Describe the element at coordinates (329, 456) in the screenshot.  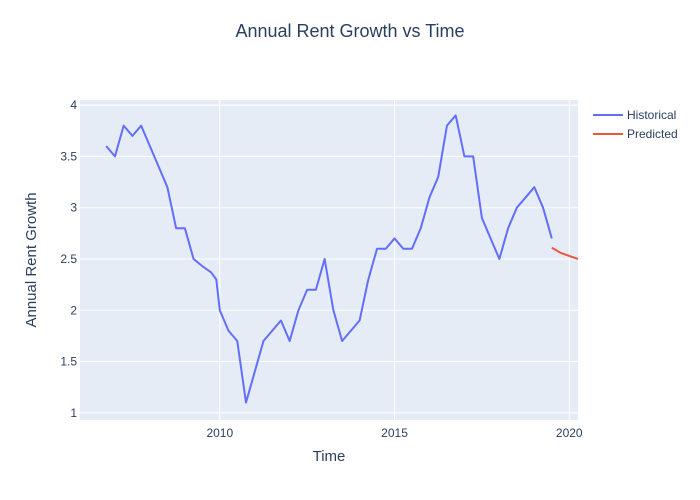
I see `x-axis-title: Time` at that location.